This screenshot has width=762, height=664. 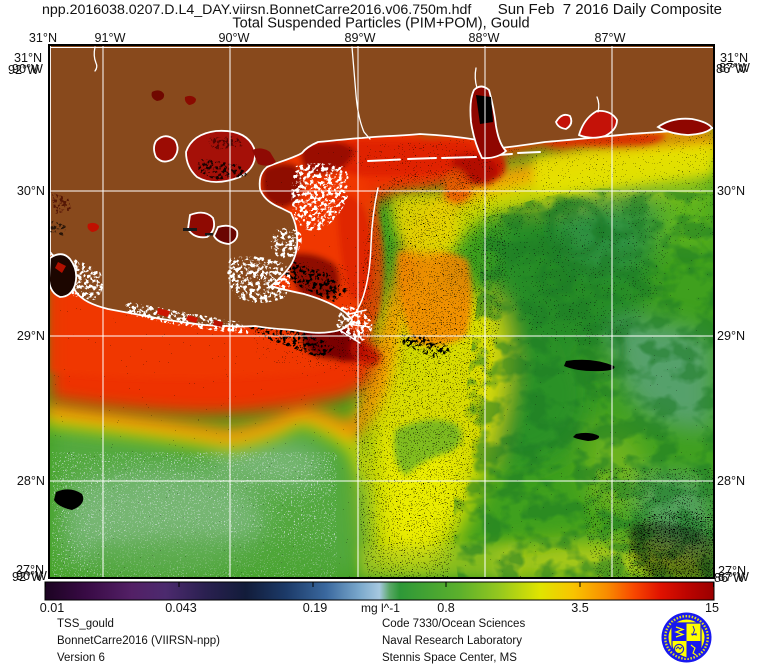 What do you see at coordinates (52, 608) in the screenshot?
I see `svg-text: 0.01` at bounding box center [52, 608].